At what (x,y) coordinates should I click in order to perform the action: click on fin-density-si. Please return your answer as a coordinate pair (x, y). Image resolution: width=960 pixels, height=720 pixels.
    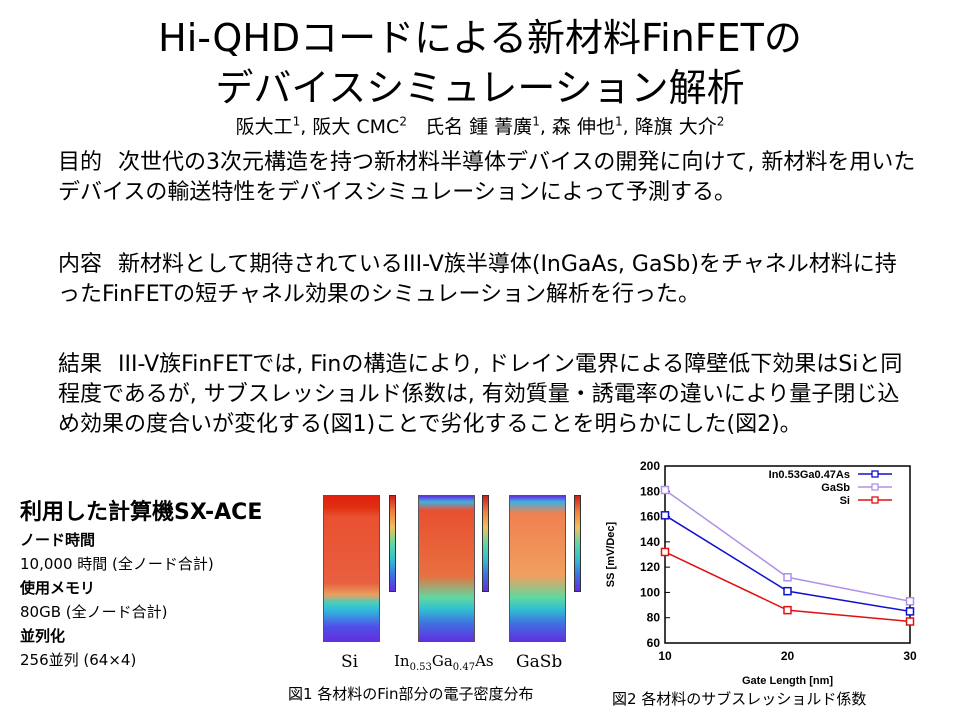
    Looking at the image, I should click on (351, 568).